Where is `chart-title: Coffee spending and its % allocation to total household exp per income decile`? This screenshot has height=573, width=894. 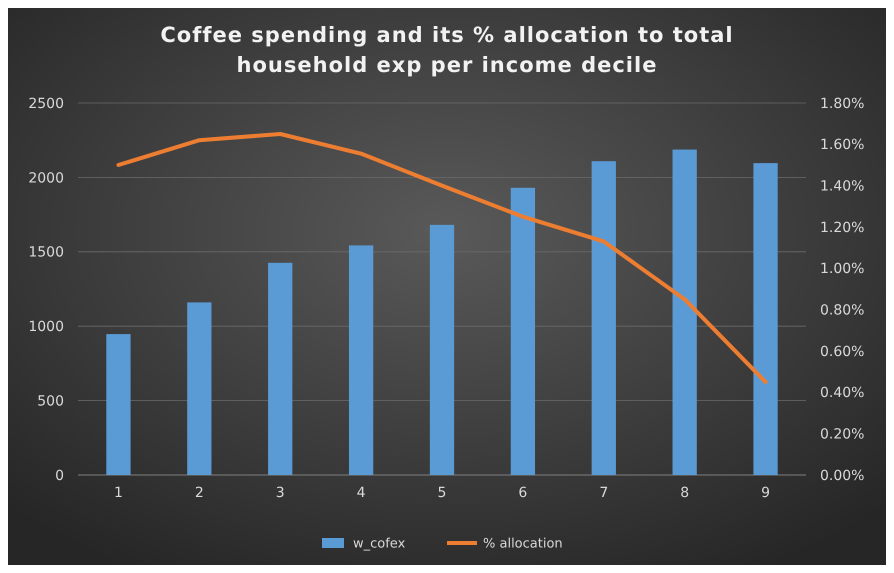
chart-title: Coffee spending and its % allocation to total household exp per income decile is located at coordinates (447, 50).